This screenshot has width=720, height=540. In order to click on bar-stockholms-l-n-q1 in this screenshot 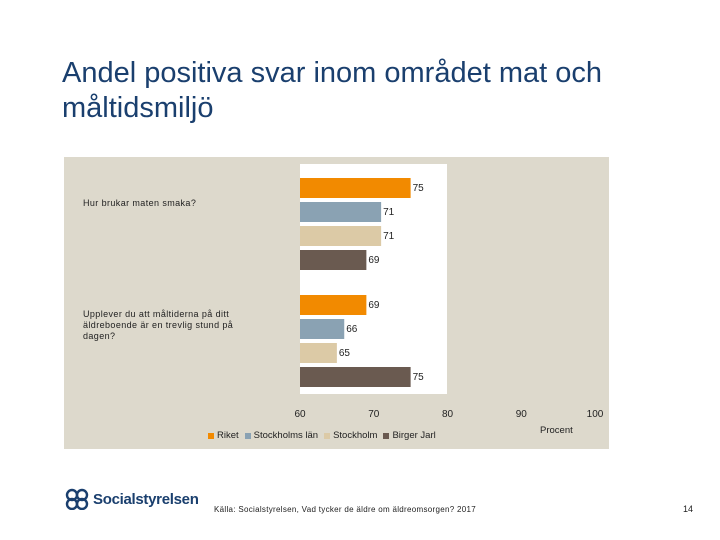, I will do `click(341, 212)`.